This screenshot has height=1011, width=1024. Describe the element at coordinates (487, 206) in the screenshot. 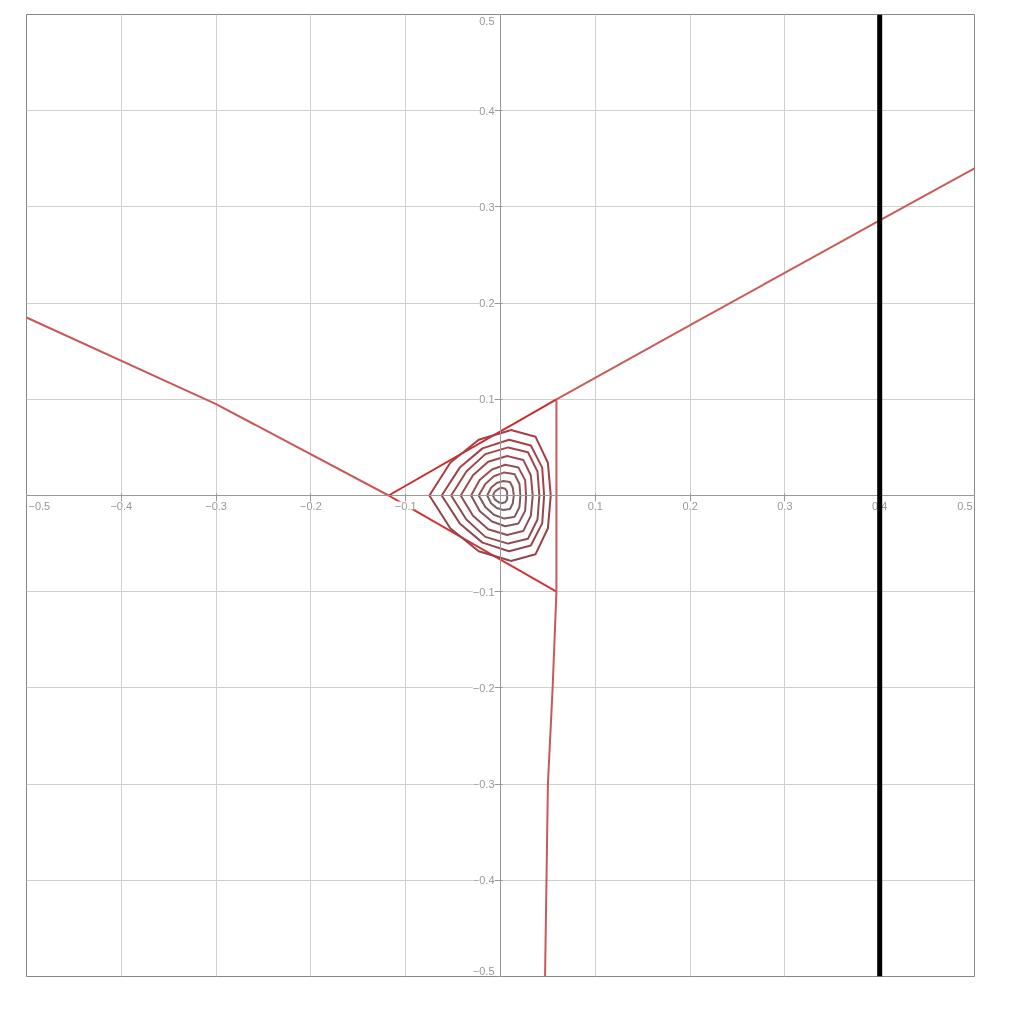

I see `y-tick-label: 0.3` at that location.